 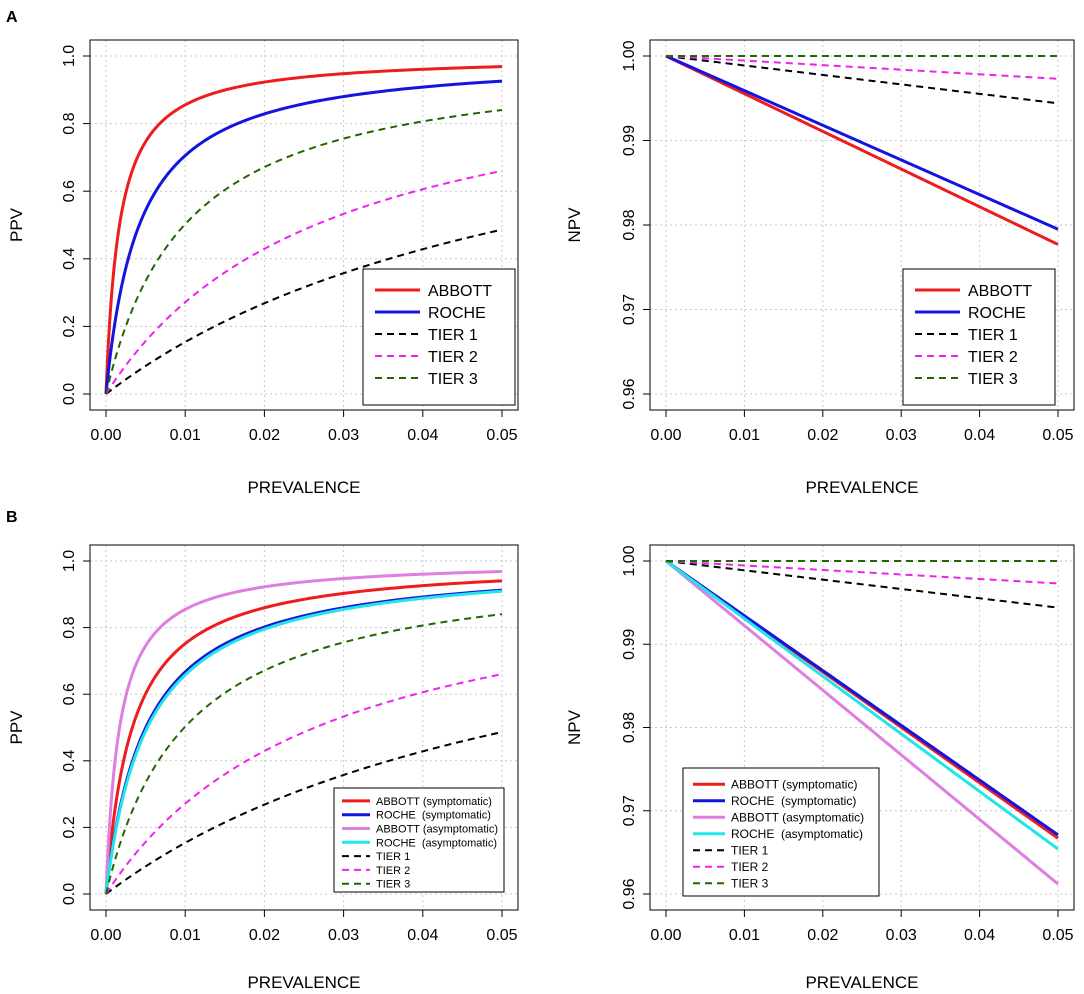 I want to click on chart3-y-tick-label: 0.8, so click(x=69, y=627).